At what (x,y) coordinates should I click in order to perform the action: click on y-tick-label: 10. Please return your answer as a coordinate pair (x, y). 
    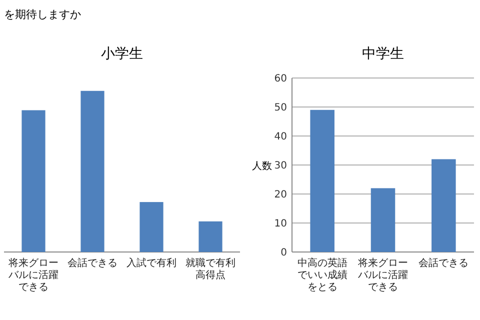
    Looking at the image, I should click on (280, 224).